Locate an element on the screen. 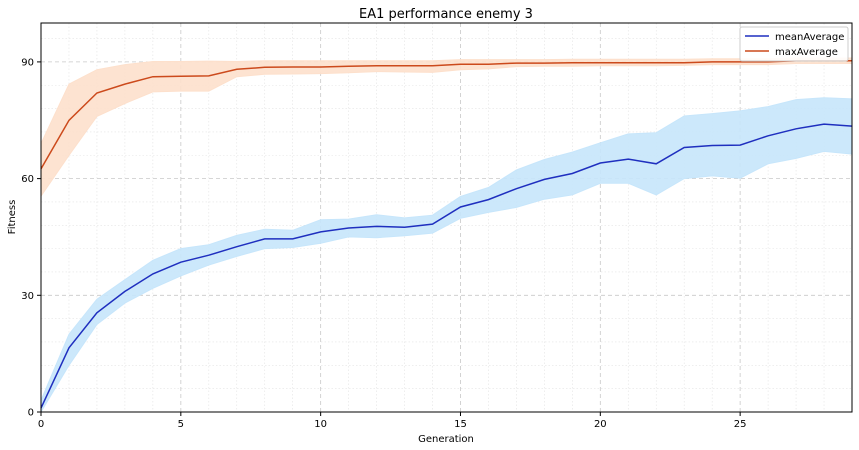  chart-title: EA1 performance enemy 3 is located at coordinates (446, 14).